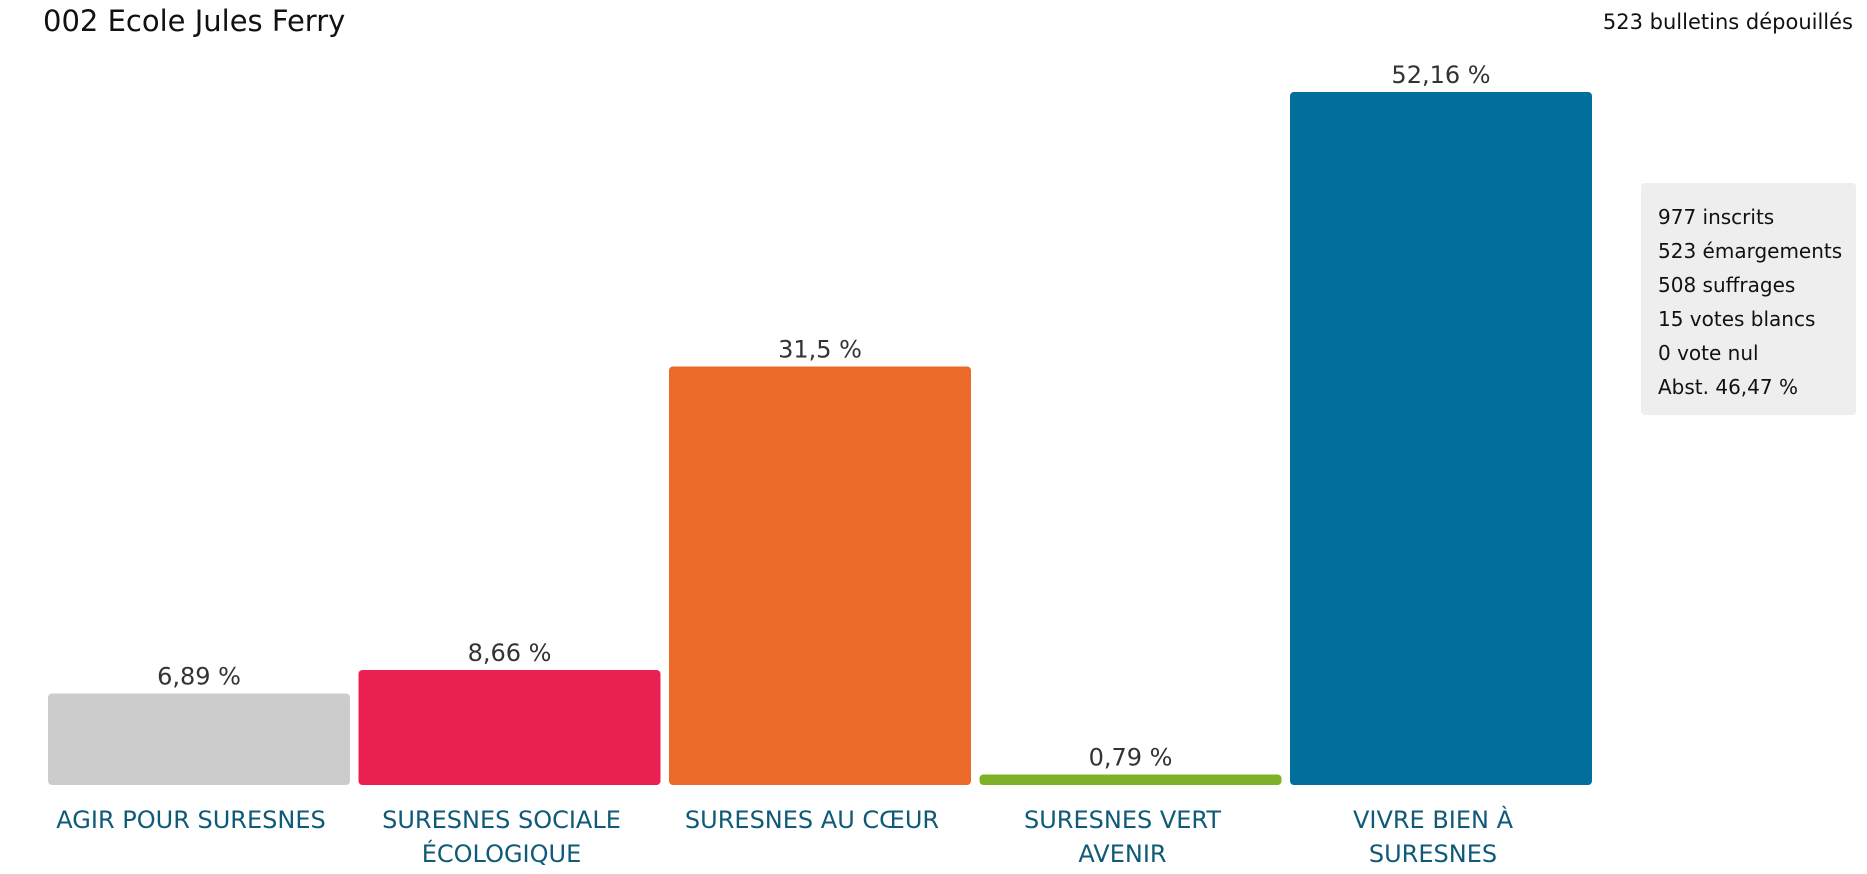 This screenshot has width=1867, height=874. Describe the element at coordinates (199, 676) in the screenshot. I see `bar-value-label: 6,89 %` at that location.